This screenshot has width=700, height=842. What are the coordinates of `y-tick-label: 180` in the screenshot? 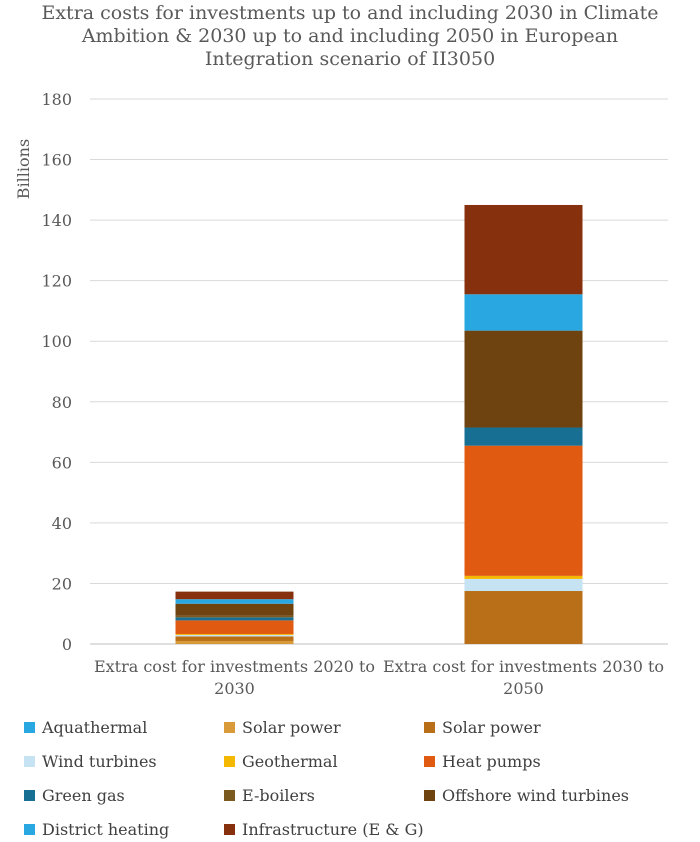 It's located at (56, 99).